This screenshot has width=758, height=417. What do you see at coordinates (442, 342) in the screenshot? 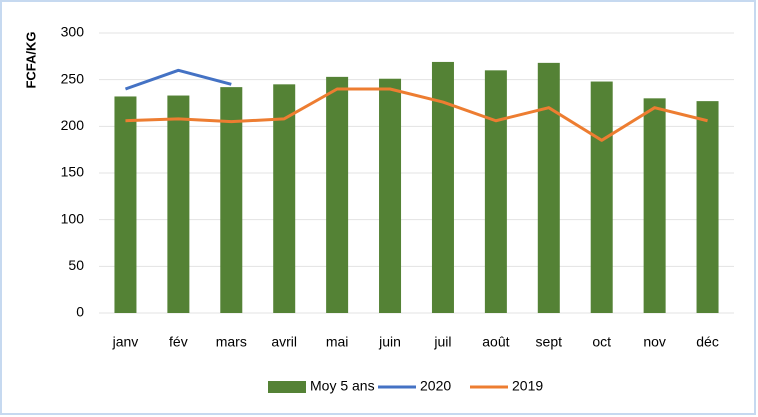
I see `x-tick-label: juil` at bounding box center [442, 342].